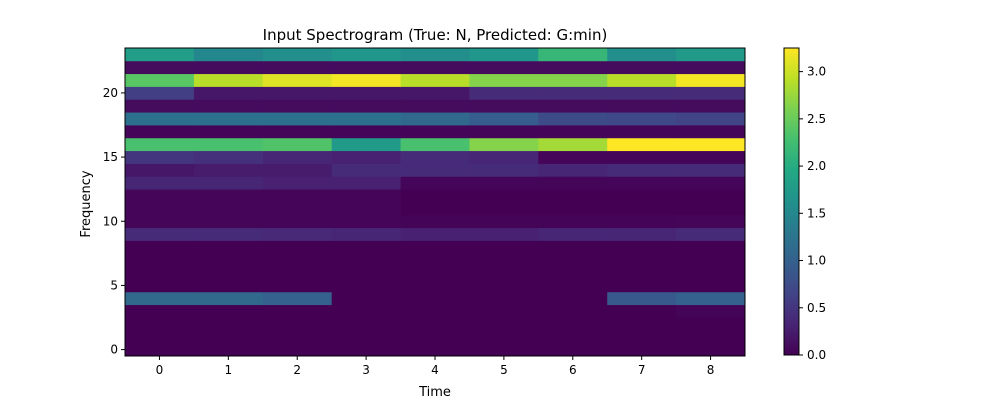 This screenshot has width=1000, height=404. Describe the element at coordinates (642, 370) in the screenshot. I see `x-tick-label: 7` at that location.